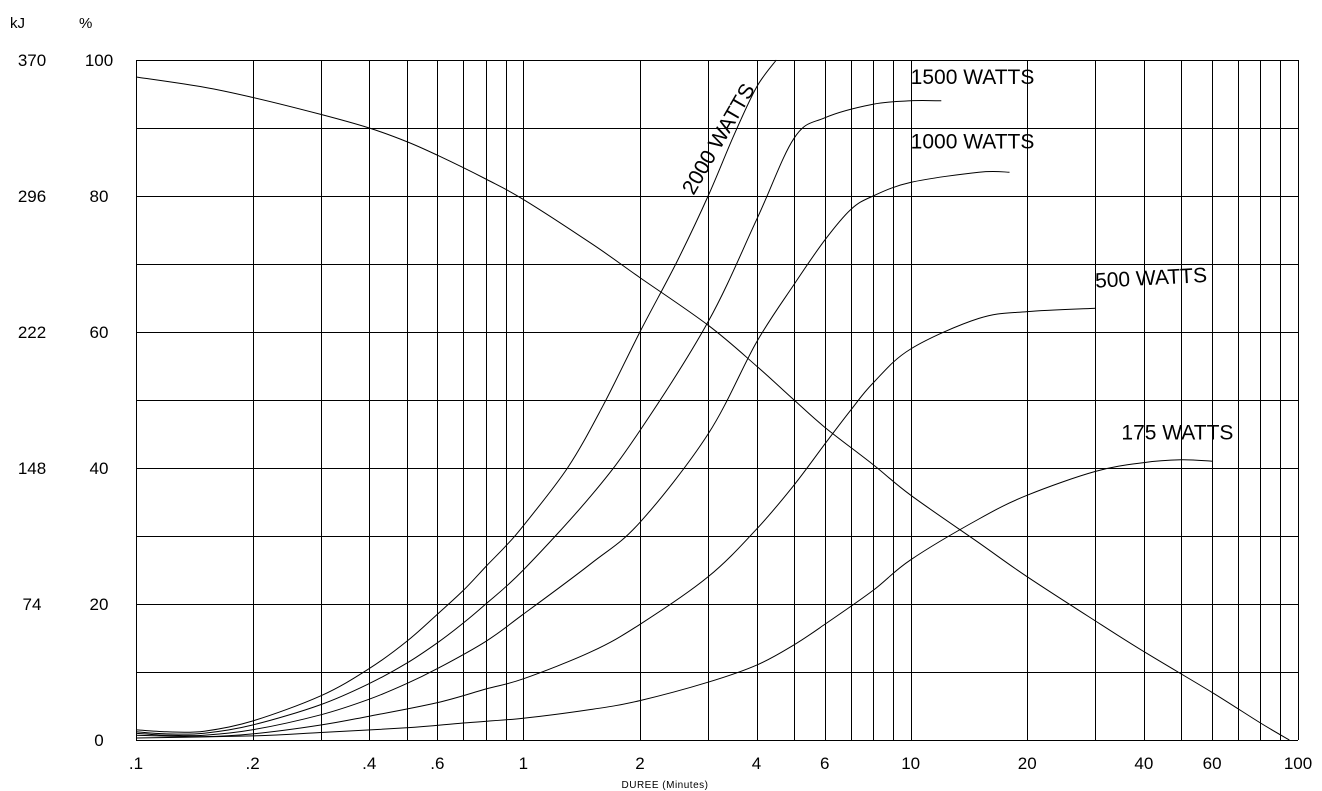 The height and width of the screenshot is (791, 1322). What do you see at coordinates (523, 763) in the screenshot?
I see `x-tick-label: 1` at bounding box center [523, 763].